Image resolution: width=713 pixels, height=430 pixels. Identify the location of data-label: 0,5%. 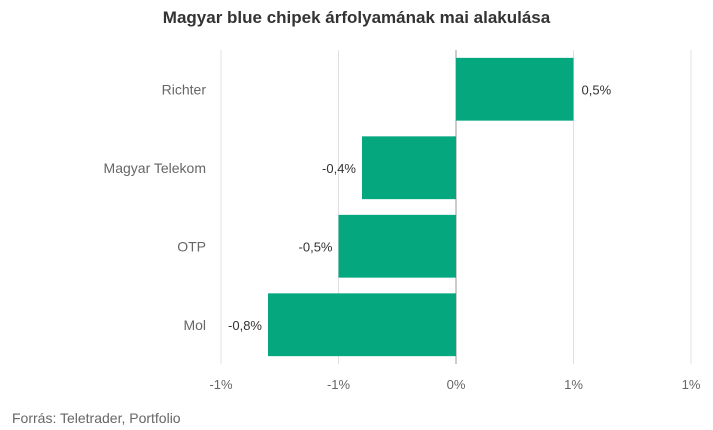
(597, 89).